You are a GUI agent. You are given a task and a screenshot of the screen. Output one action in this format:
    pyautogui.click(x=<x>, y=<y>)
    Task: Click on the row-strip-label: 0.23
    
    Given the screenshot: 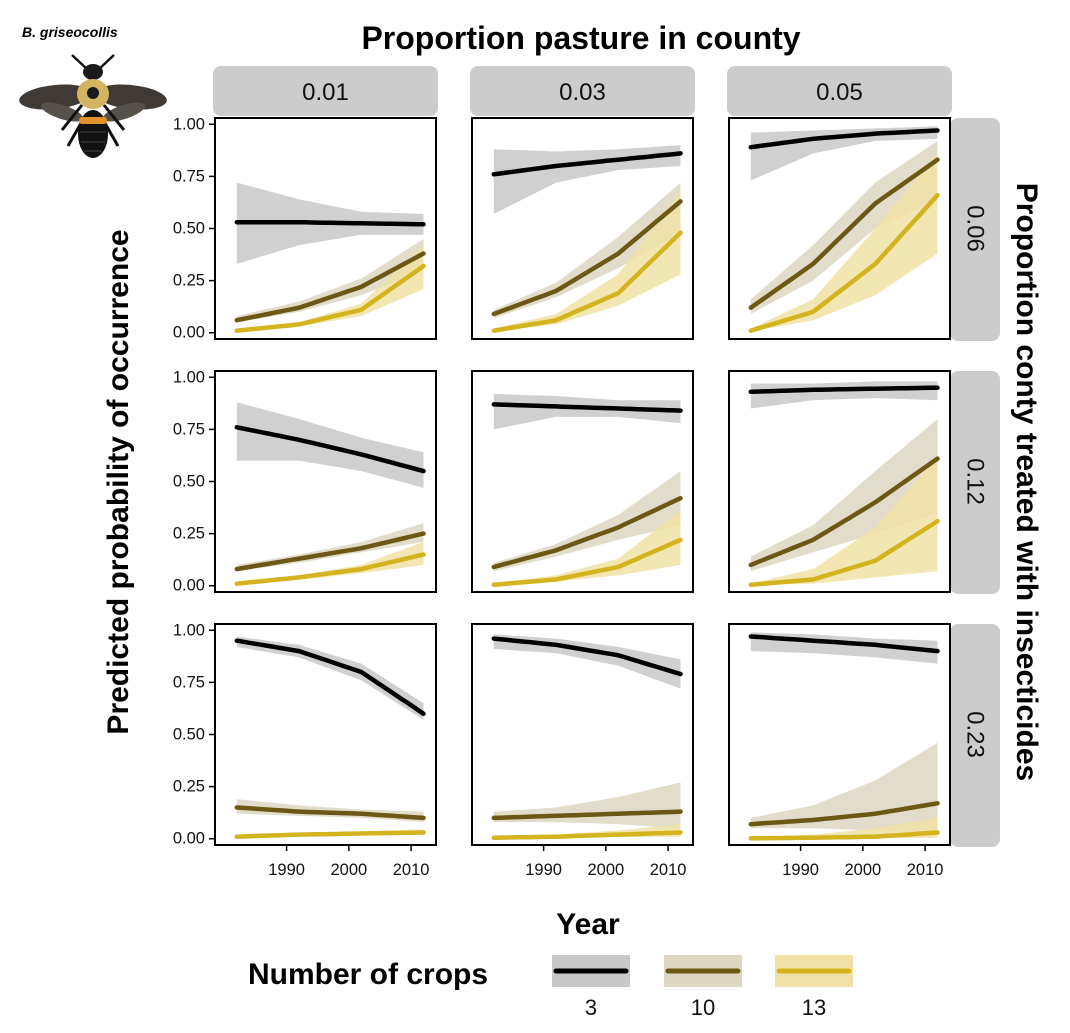 What is the action you would take?
    pyautogui.click(x=975, y=734)
    